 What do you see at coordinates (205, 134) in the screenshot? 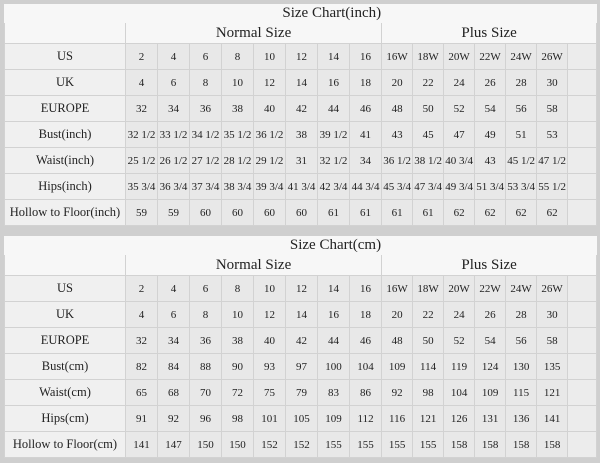
I see `normal-size-cell: 34 1/2` at bounding box center [205, 134].